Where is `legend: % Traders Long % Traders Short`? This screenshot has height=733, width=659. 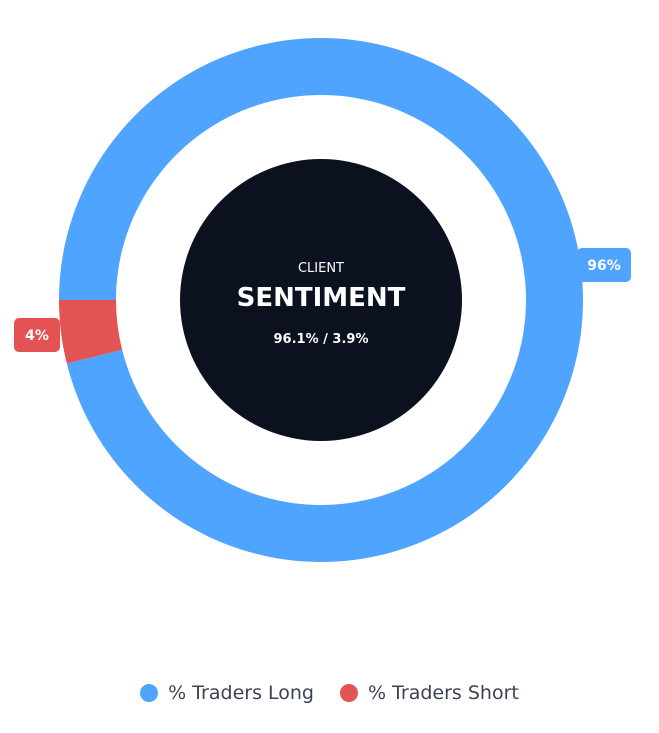 legend: % Traders Long % Traders Short is located at coordinates (329, 693).